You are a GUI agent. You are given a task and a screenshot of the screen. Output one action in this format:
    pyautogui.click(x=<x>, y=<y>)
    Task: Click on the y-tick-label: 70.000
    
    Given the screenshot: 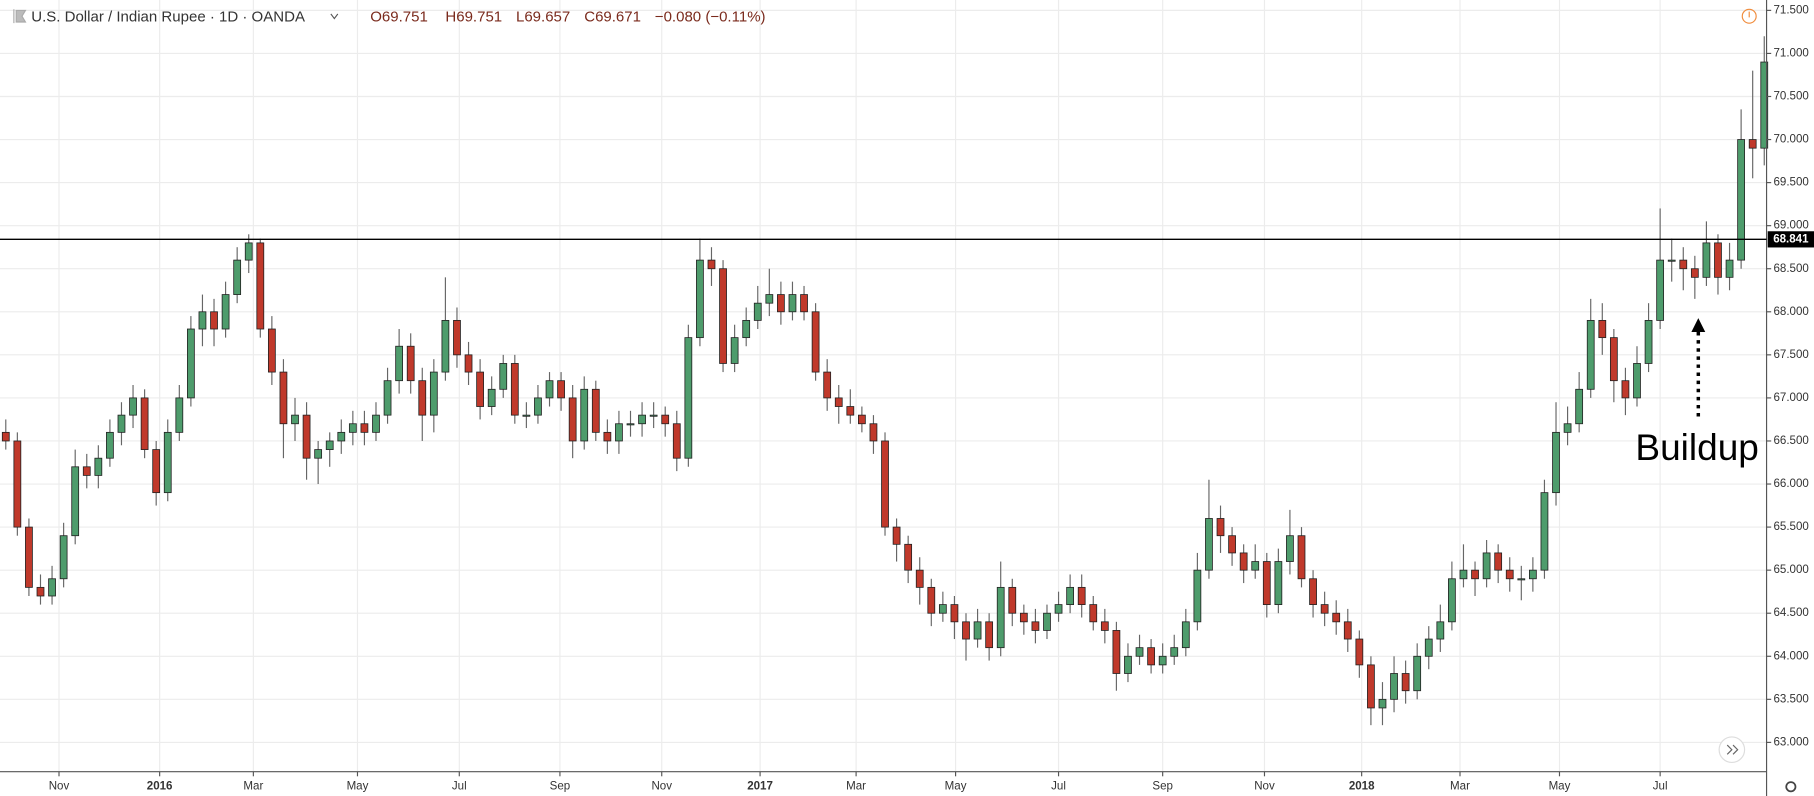 What is the action you would take?
    pyautogui.click(x=1791, y=140)
    